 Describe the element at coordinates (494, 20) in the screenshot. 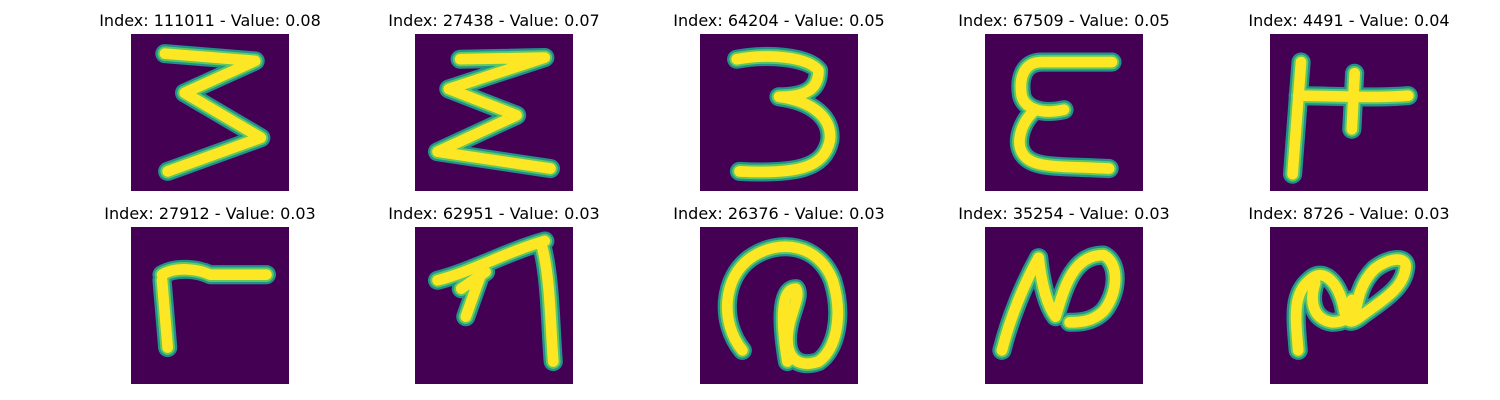

I see `image-title: Index: 27438 - Value: 0.07` at that location.